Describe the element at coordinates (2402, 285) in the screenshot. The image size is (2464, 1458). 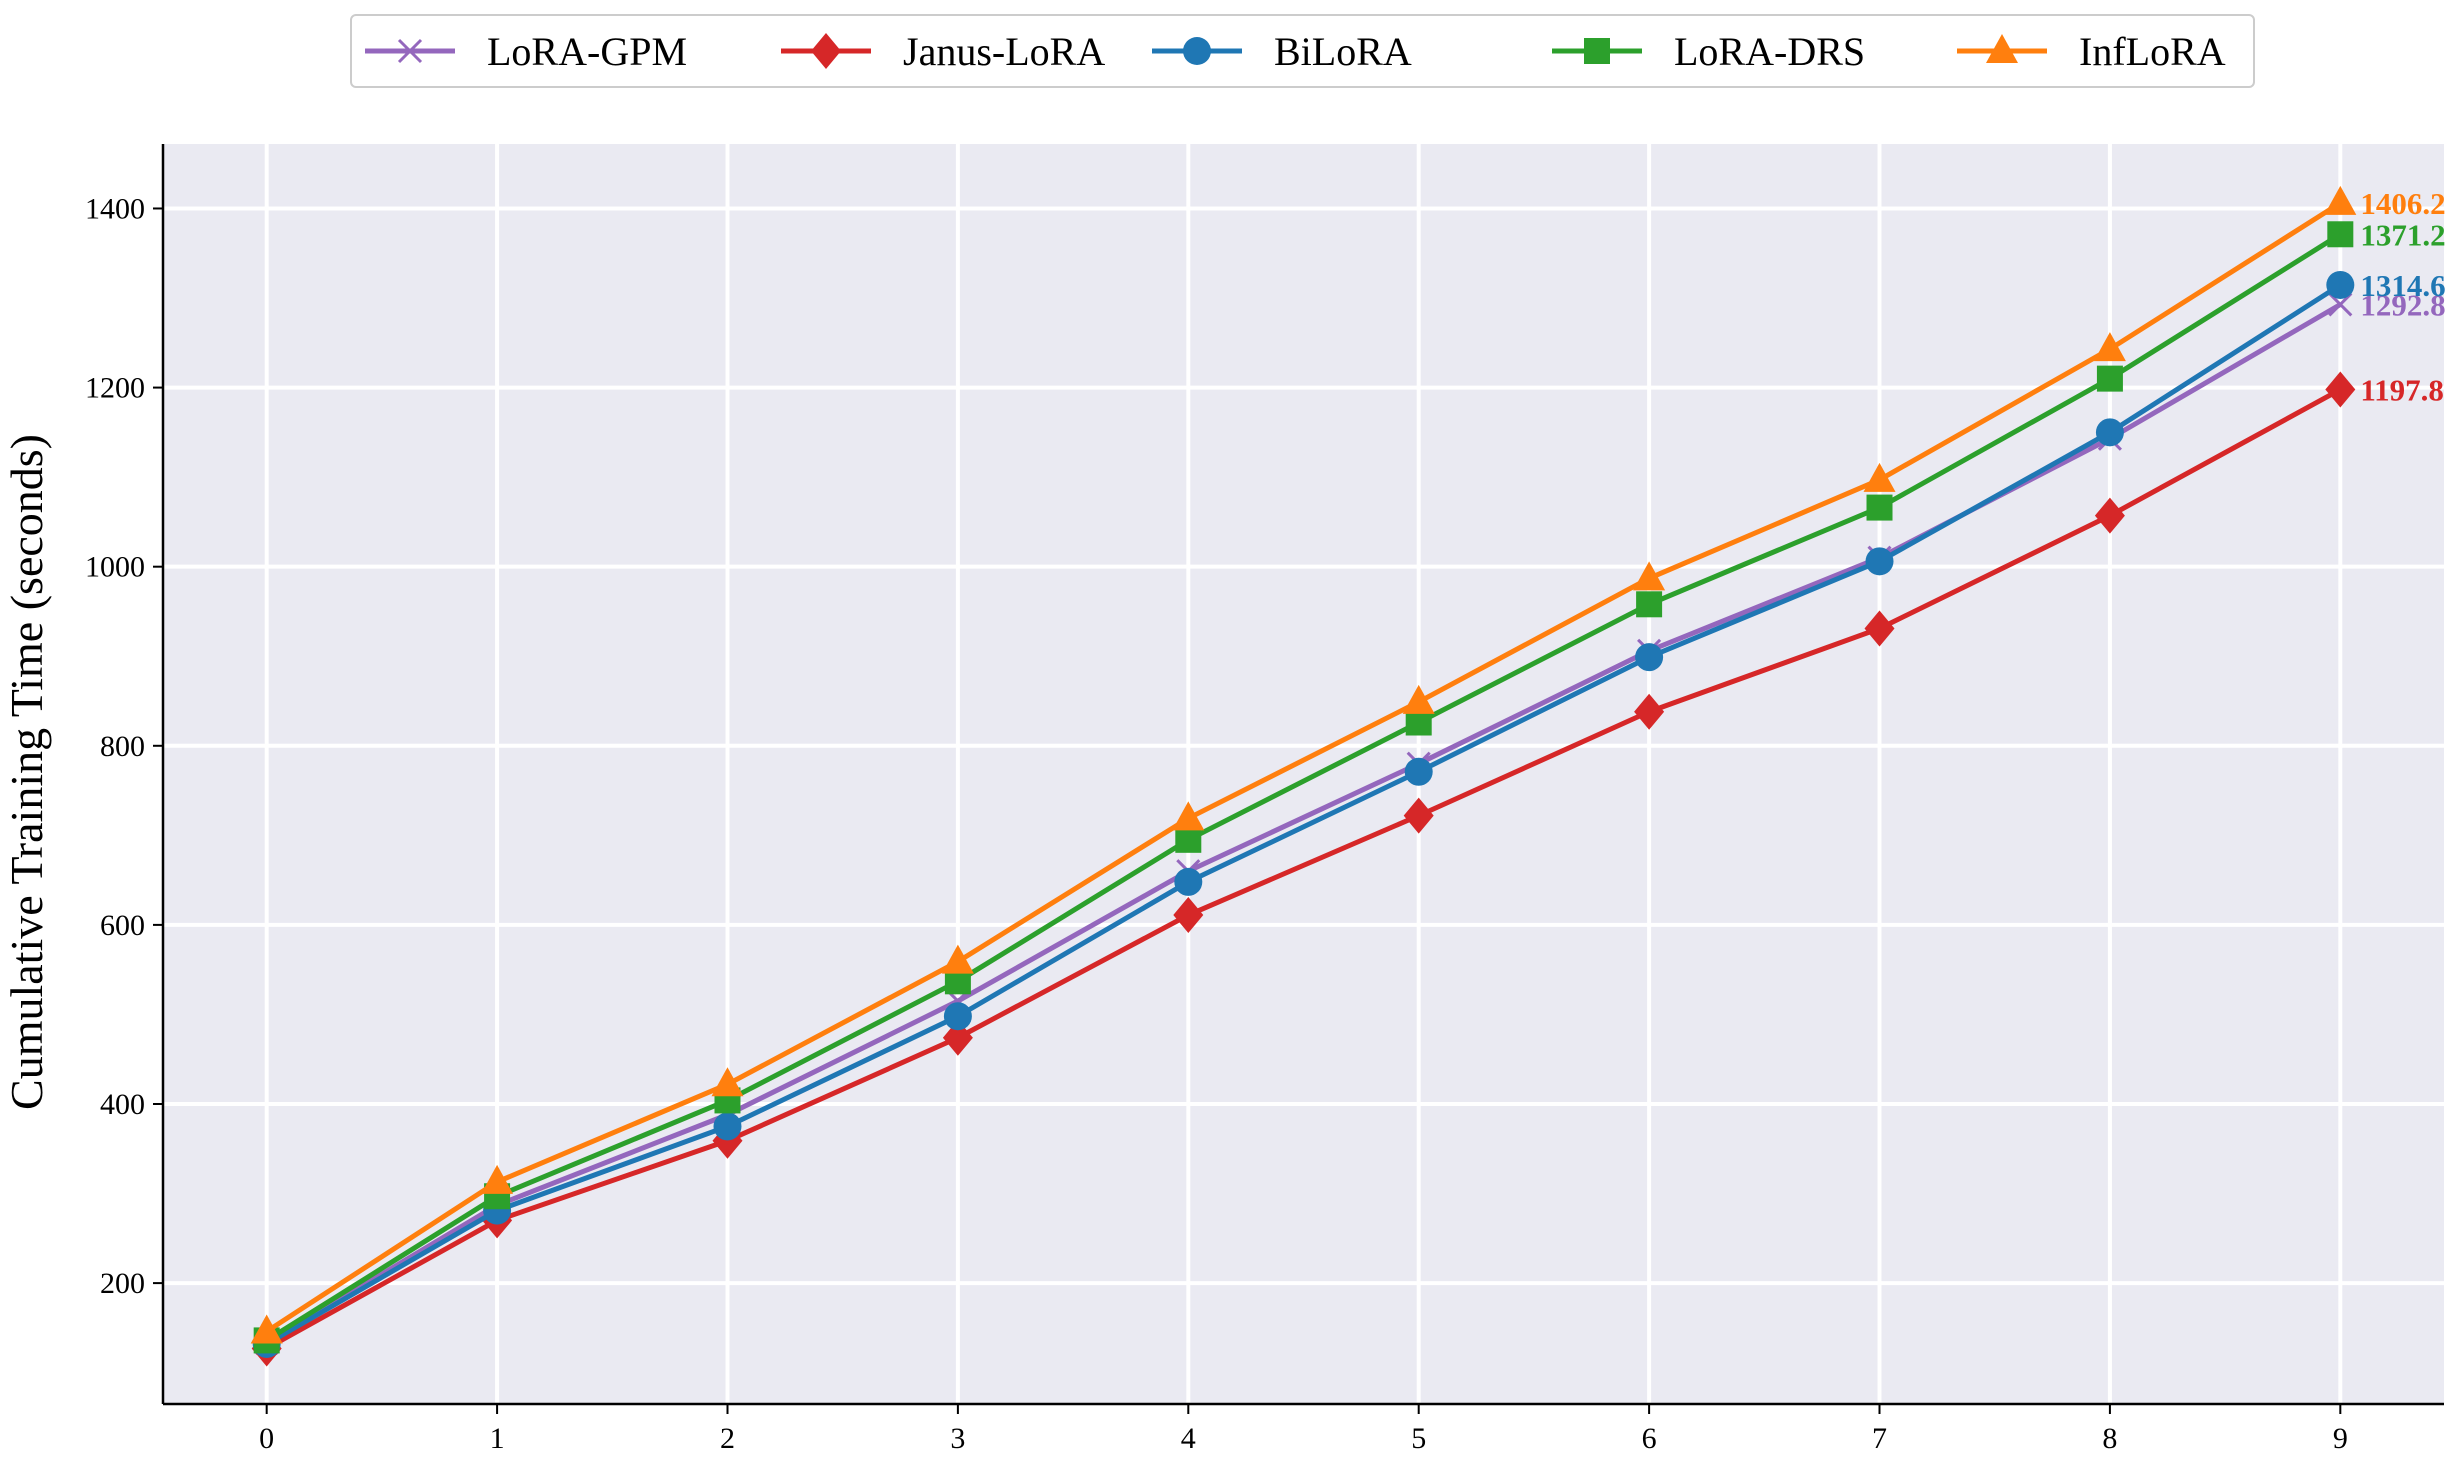
I see `end-value-label-bilora: 1314.6` at that location.